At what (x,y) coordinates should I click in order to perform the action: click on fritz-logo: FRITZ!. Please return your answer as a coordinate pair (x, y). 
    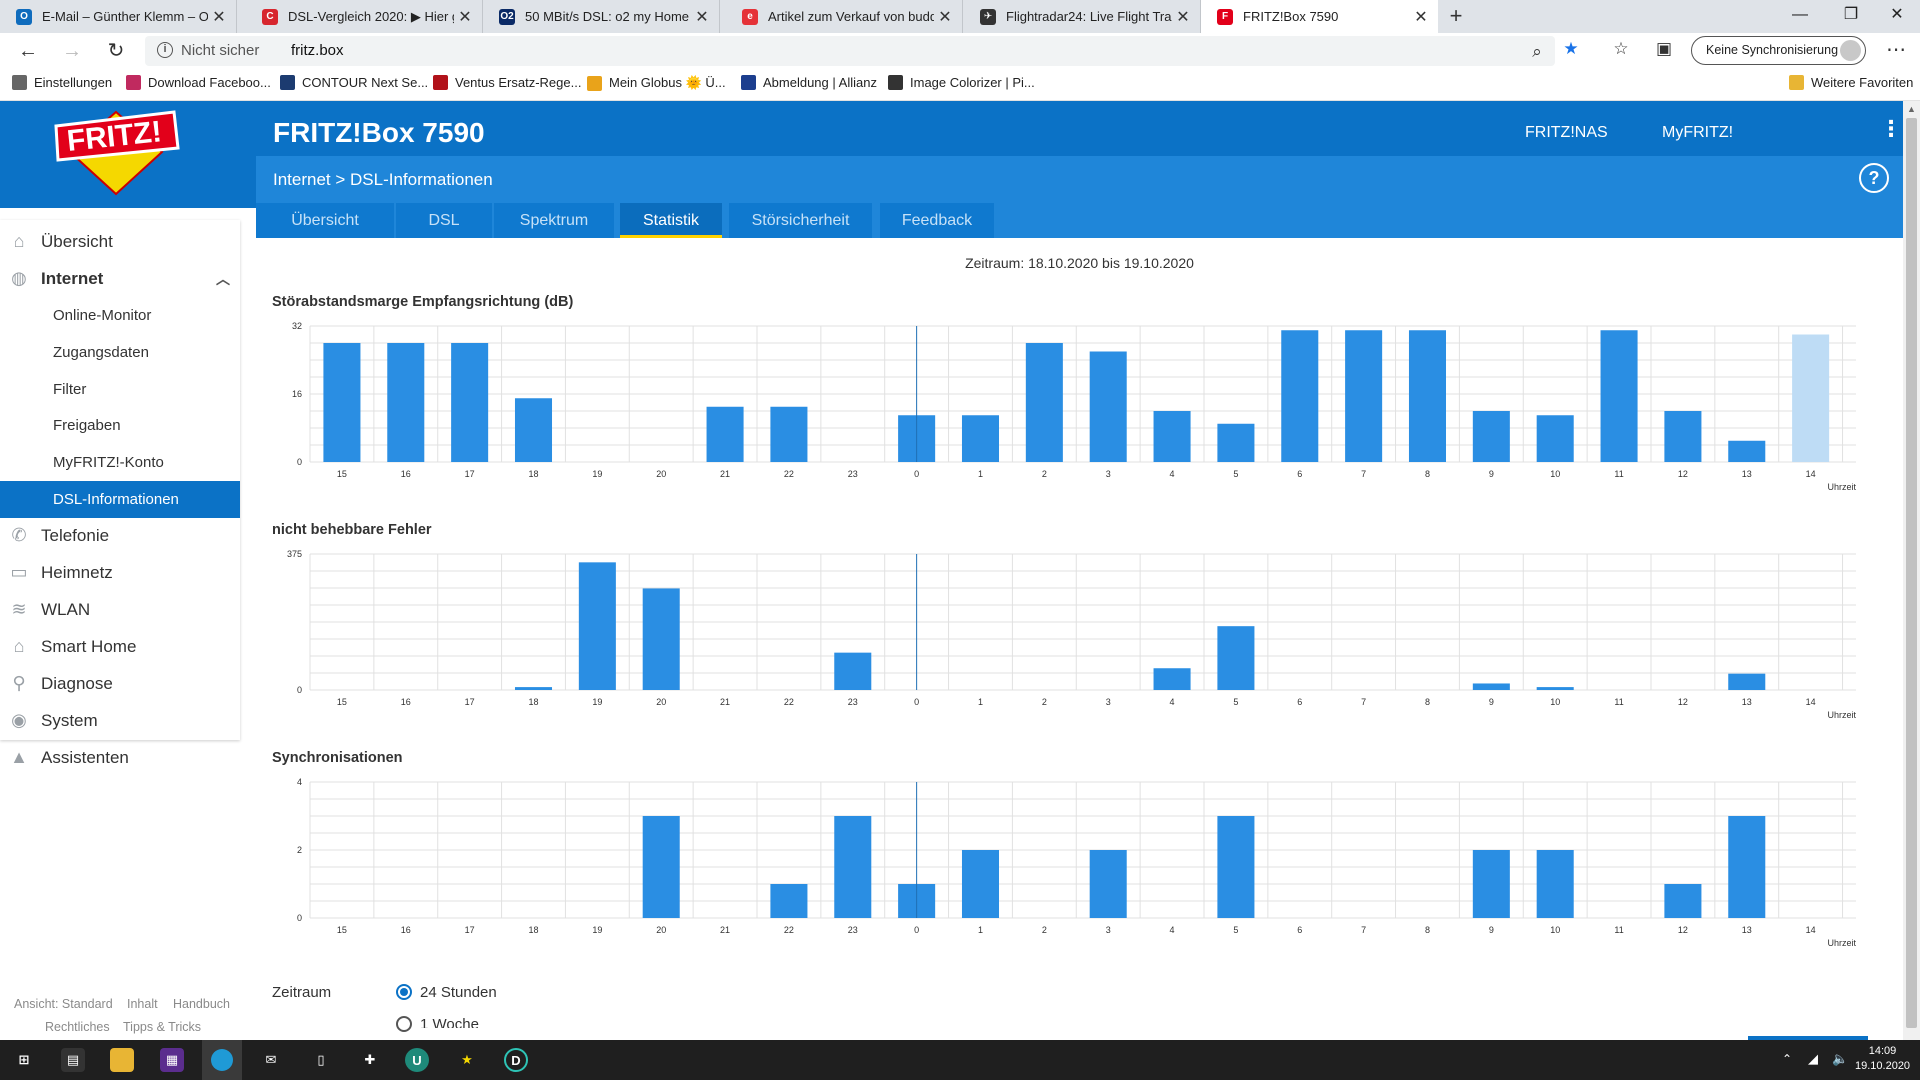
    Looking at the image, I should click on (128, 152).